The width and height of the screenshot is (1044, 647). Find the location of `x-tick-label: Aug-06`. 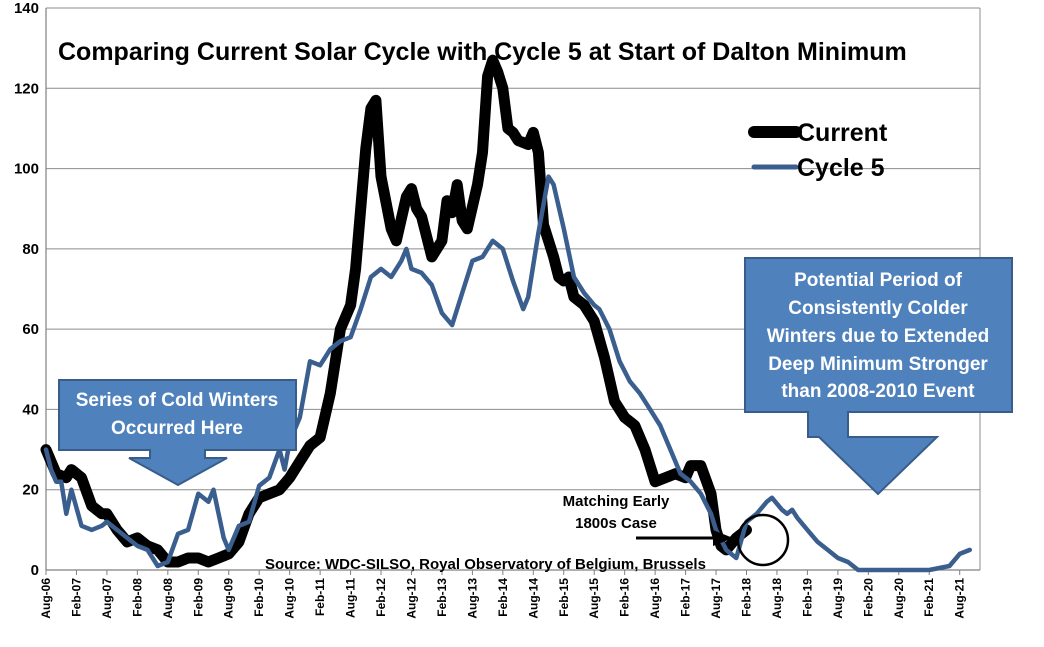

x-tick-label: Aug-06 is located at coordinates (46, 598).